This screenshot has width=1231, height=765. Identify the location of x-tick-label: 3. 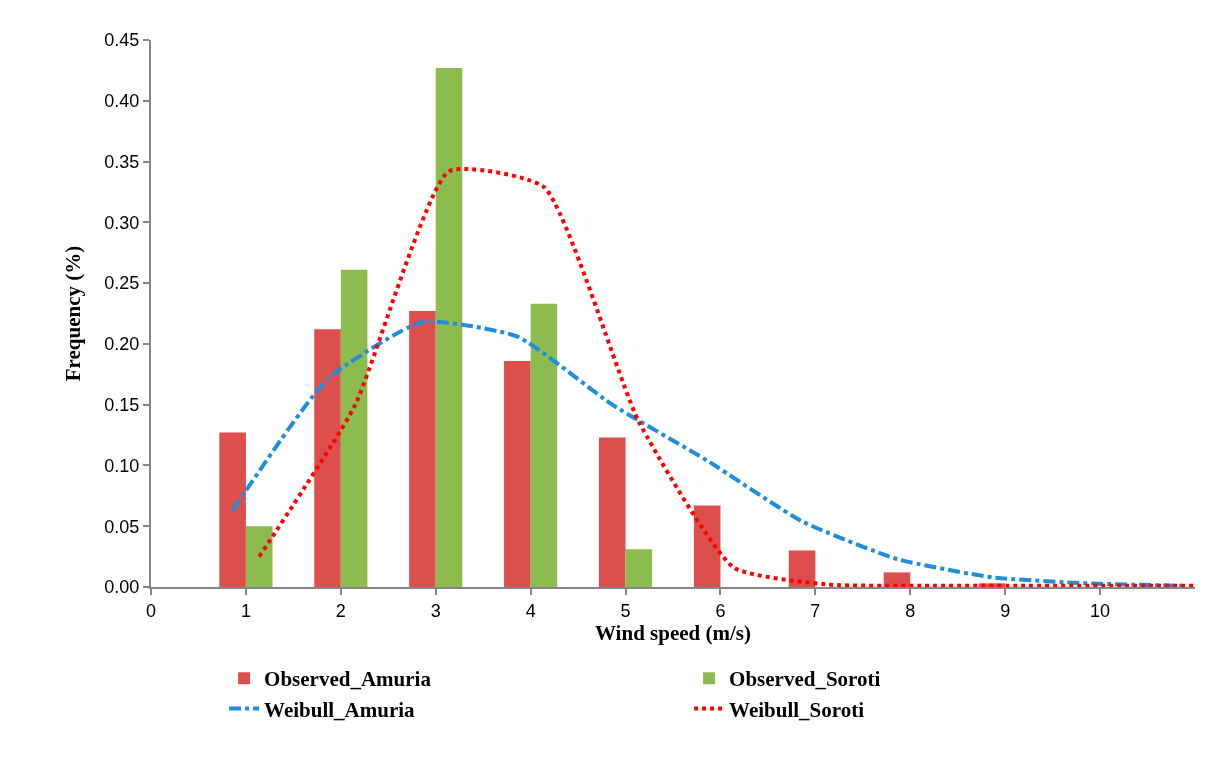
(435, 610).